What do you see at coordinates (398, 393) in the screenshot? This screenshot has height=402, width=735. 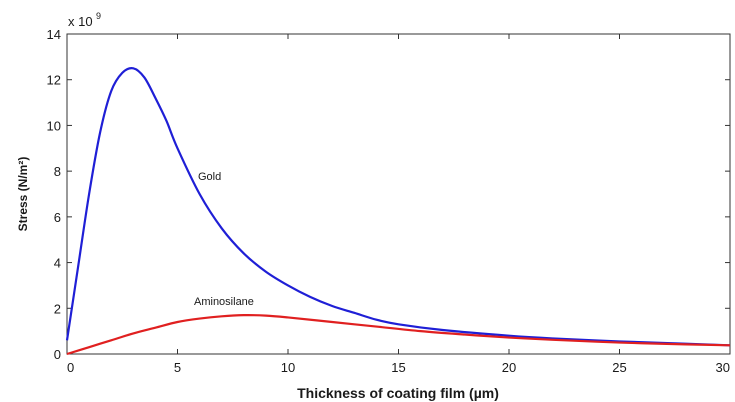 I see `x-axis-label: Thickness of coating film (µm)` at bounding box center [398, 393].